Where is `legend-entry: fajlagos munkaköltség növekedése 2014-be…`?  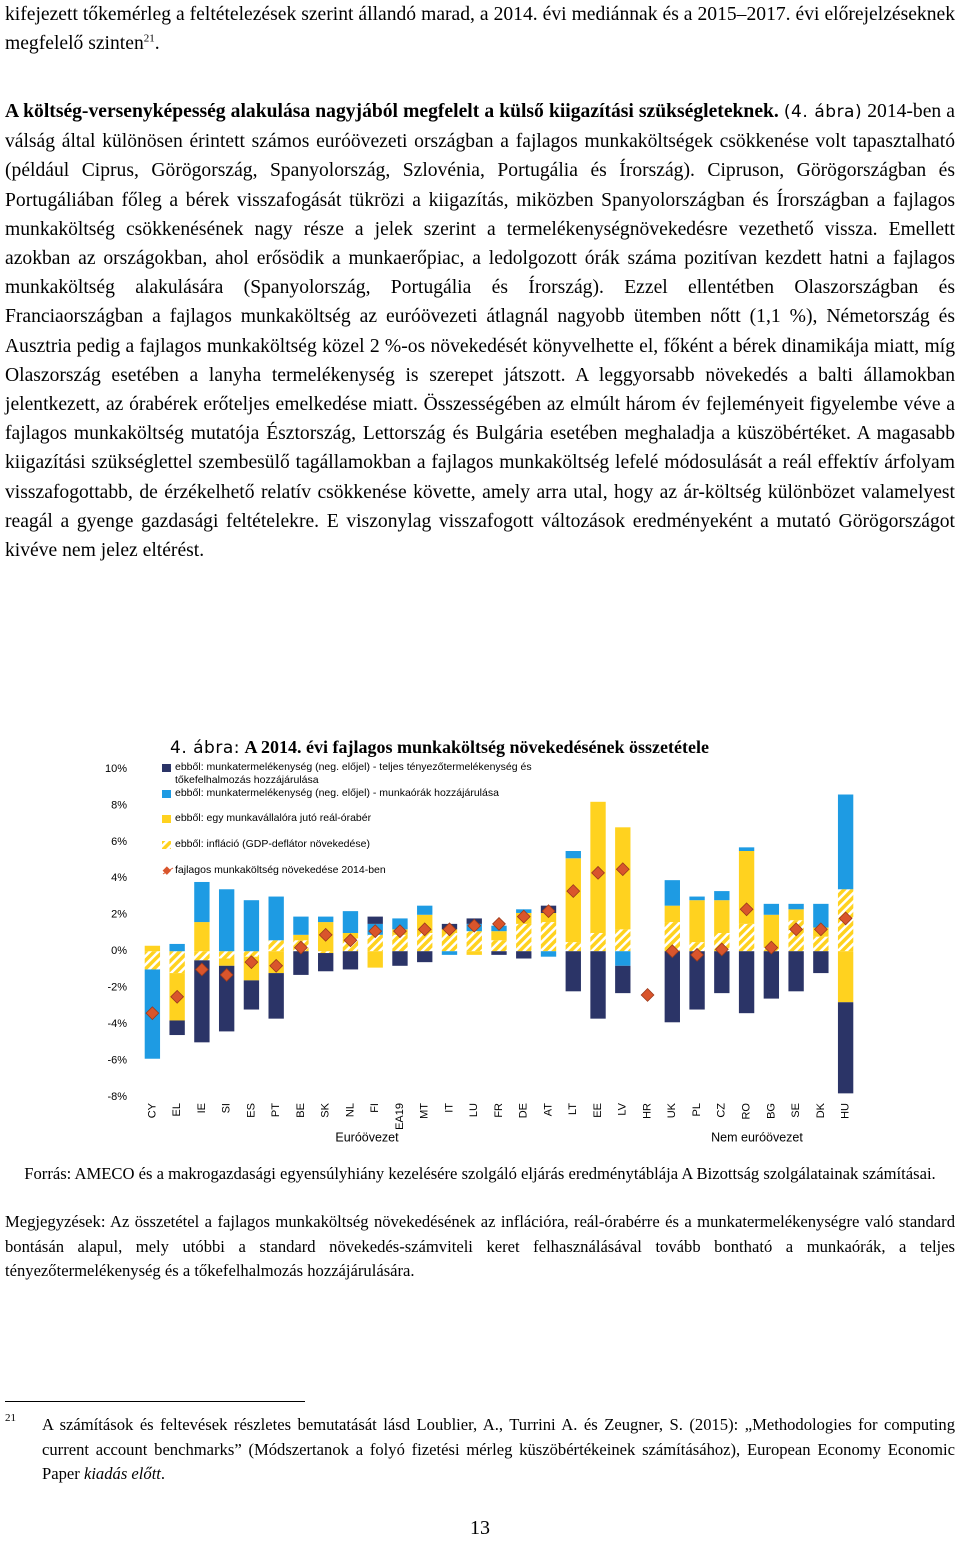
legend-entry: fajlagos munkaköltség növekedése 2014-be… is located at coordinates (280, 870).